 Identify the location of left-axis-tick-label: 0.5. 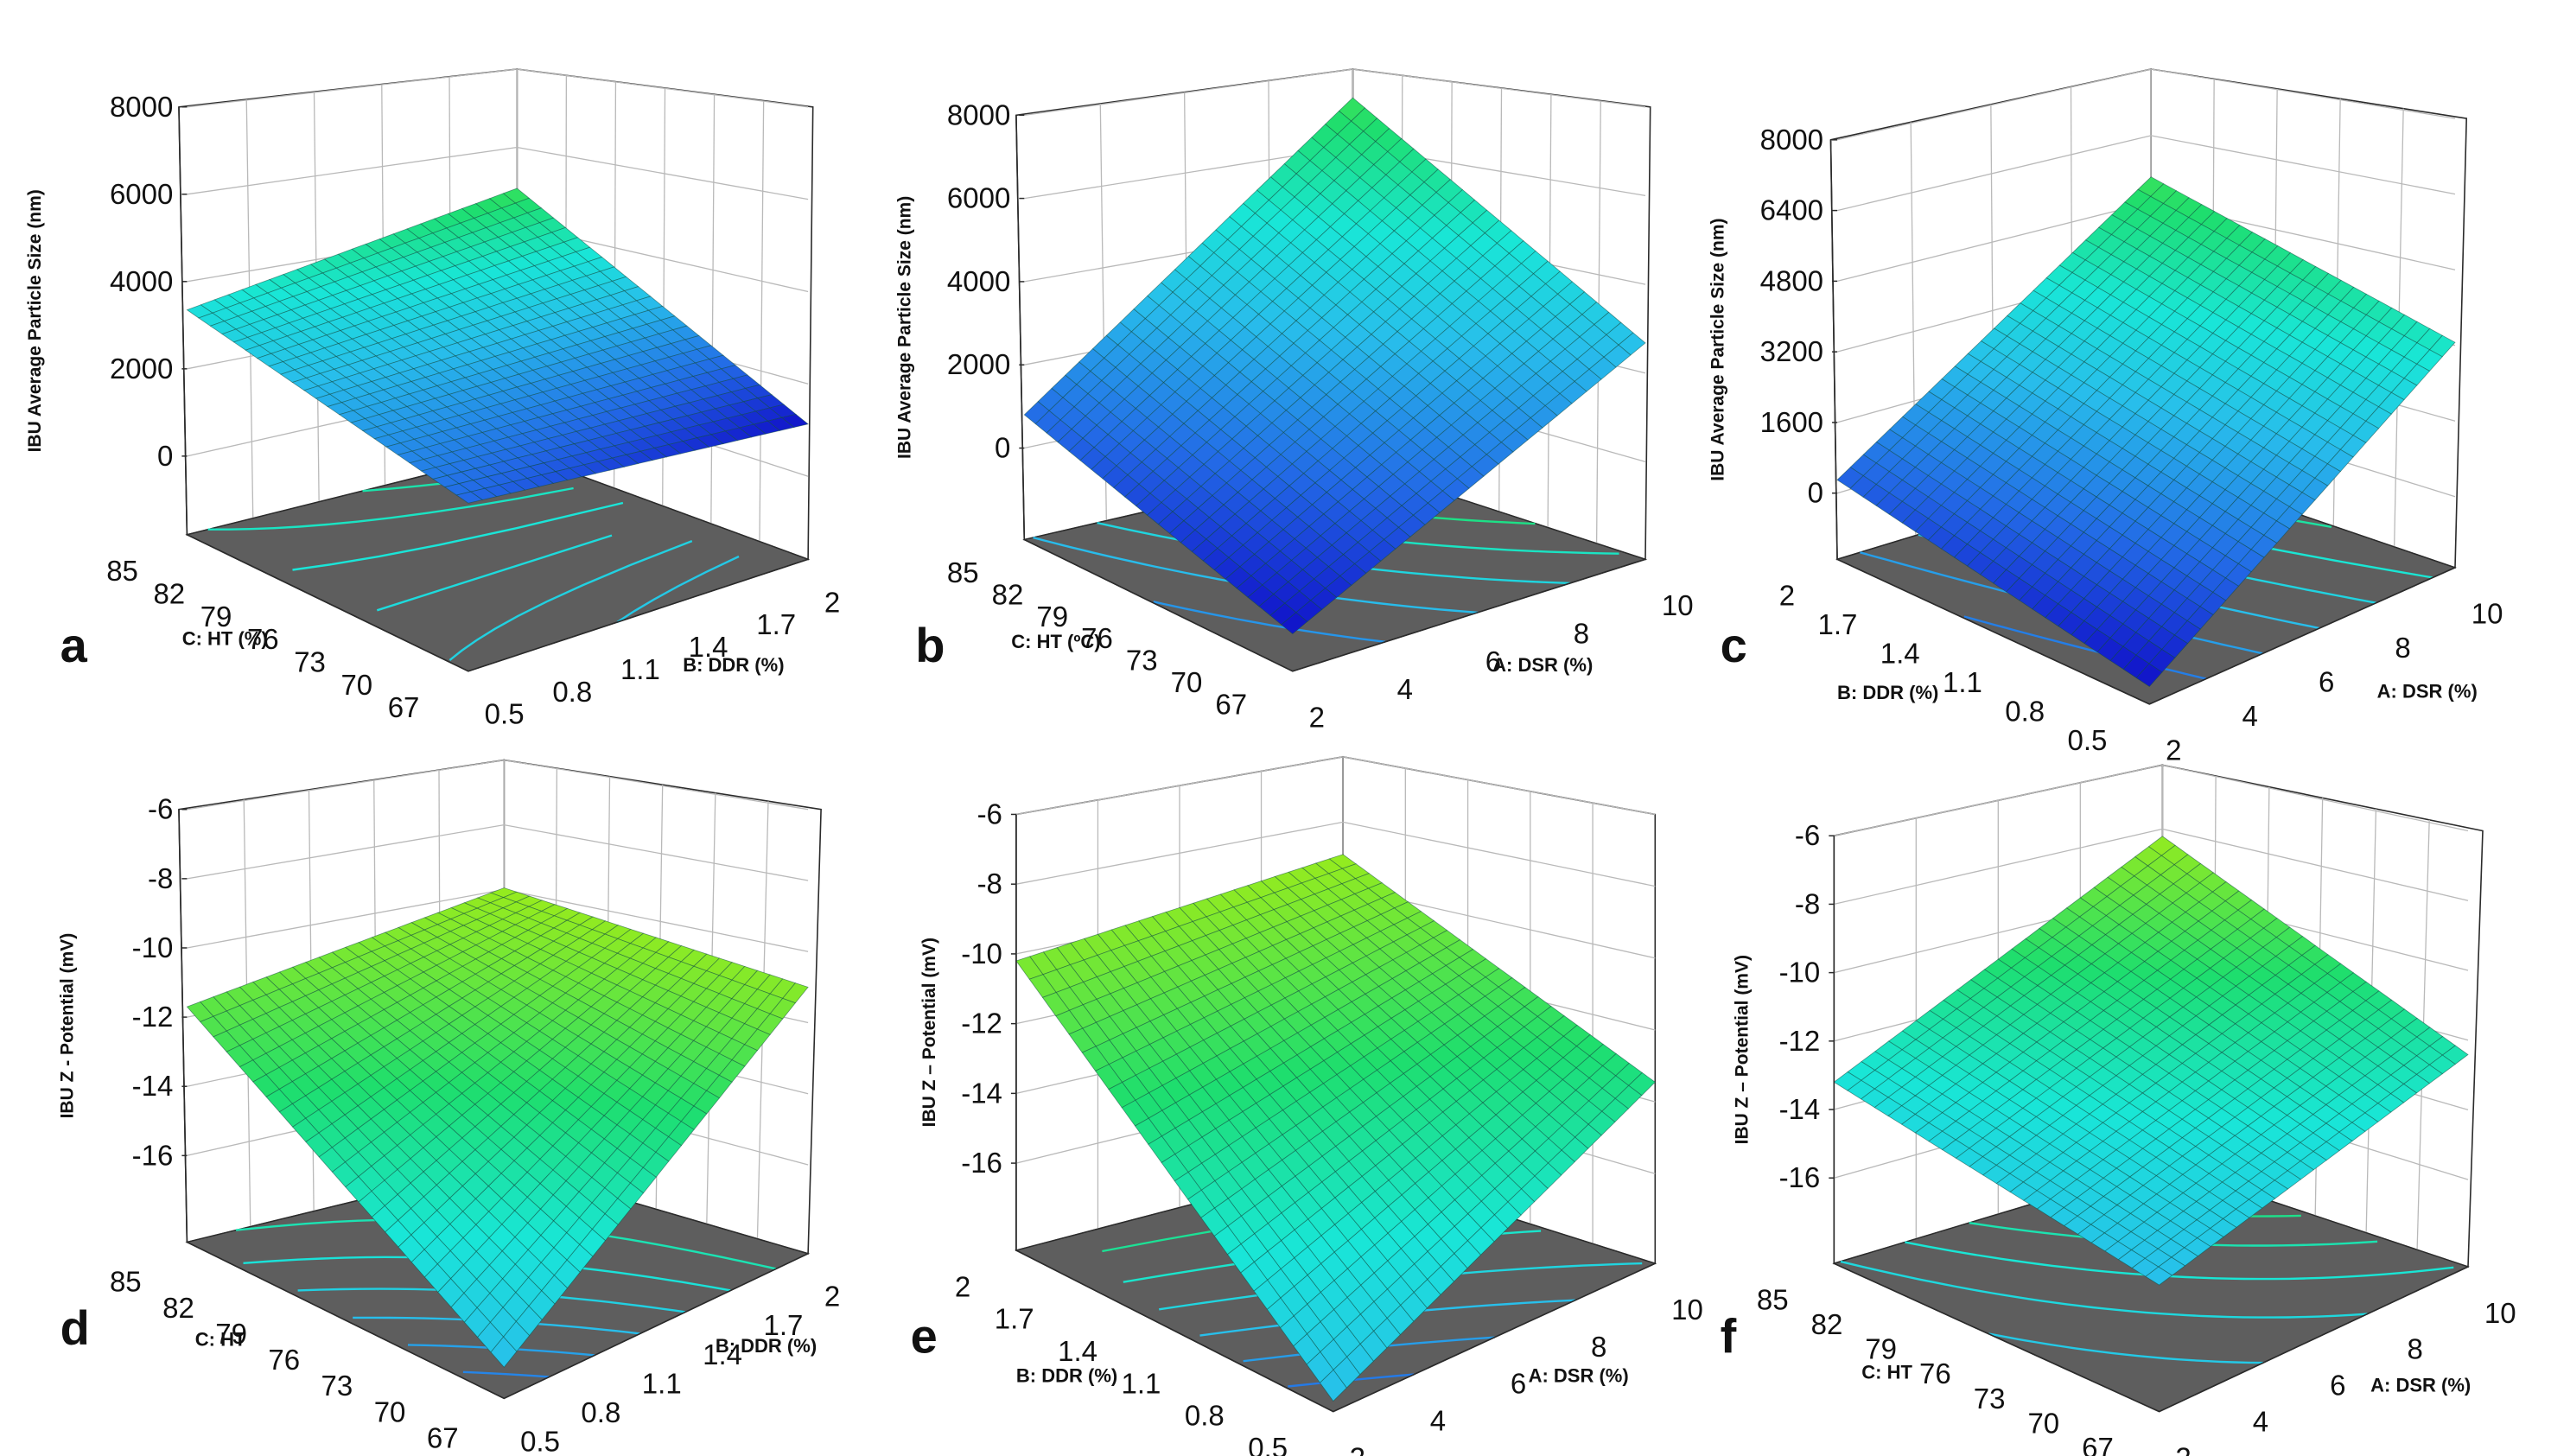
(2087, 740).